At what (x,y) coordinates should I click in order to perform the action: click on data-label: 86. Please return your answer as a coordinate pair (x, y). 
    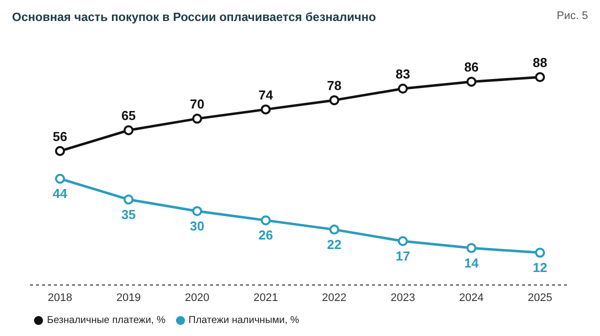
    Looking at the image, I should click on (471, 67).